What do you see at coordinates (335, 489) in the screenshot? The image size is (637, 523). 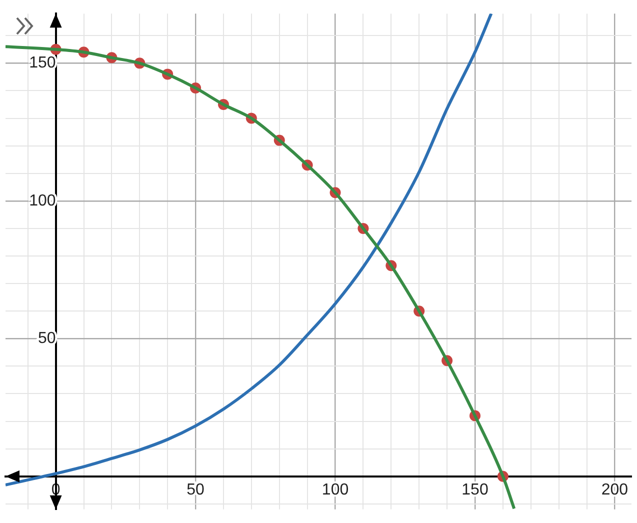 I see `x-tick-label: 100` at bounding box center [335, 489].